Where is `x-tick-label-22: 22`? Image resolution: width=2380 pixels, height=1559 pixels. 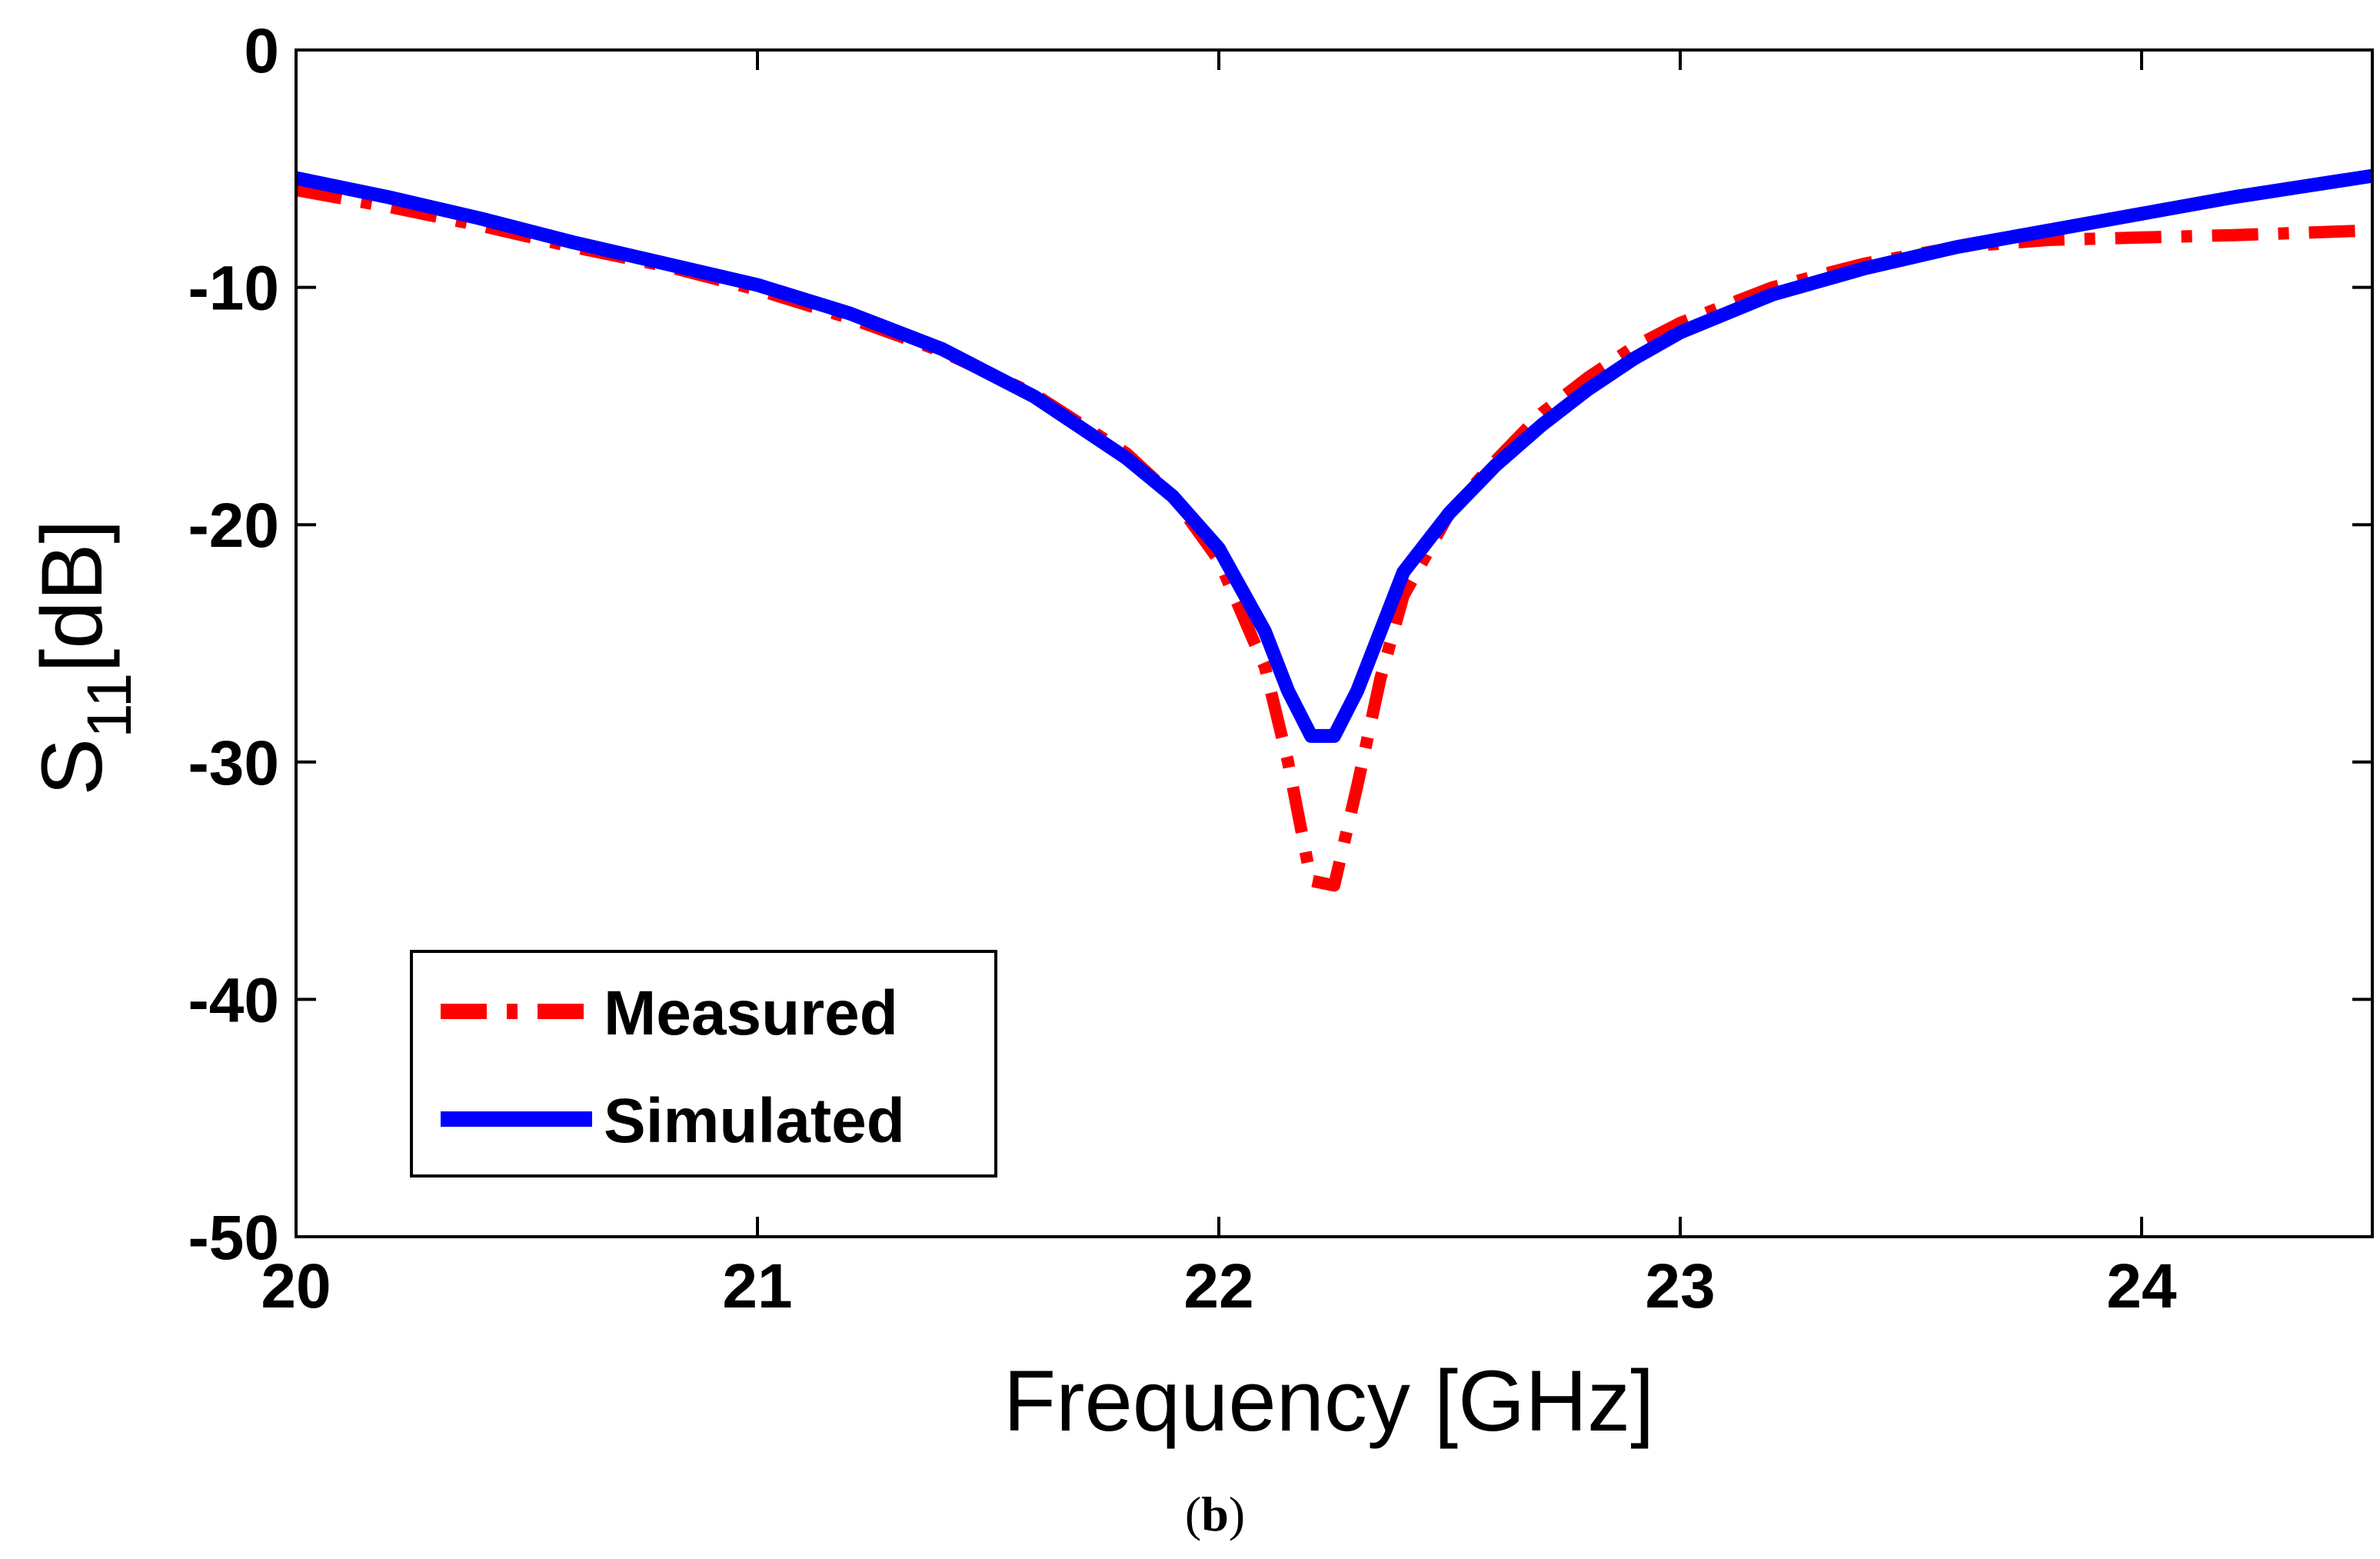 x-tick-label-22: 22 is located at coordinates (1218, 1286).